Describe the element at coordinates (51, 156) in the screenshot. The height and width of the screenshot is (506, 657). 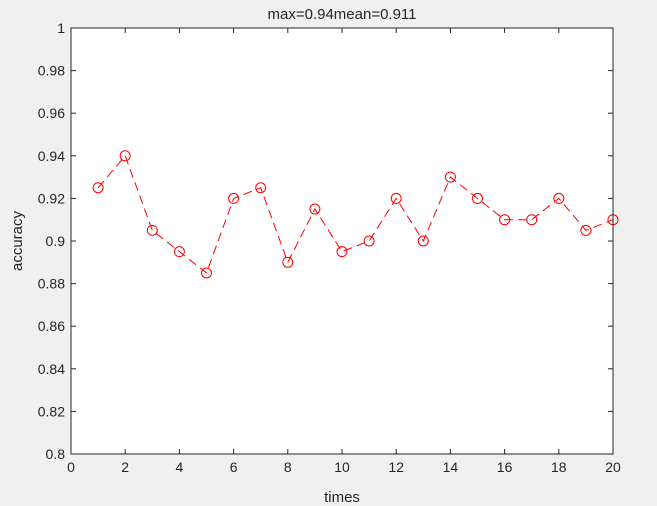
I see `y-tick-label: 0.94` at that location.